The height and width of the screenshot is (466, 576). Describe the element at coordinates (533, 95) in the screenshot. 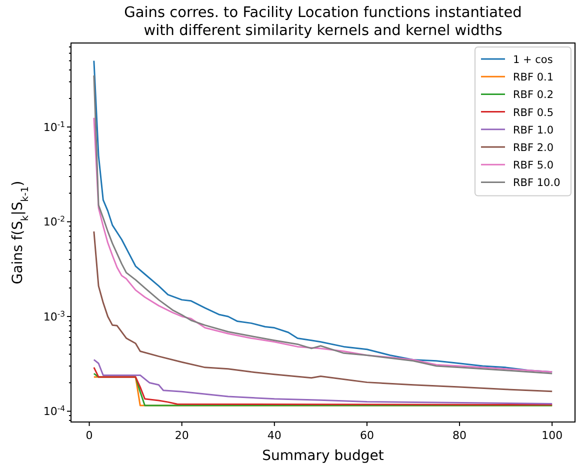

I see `legend-label: RBF 0.2` at that location.